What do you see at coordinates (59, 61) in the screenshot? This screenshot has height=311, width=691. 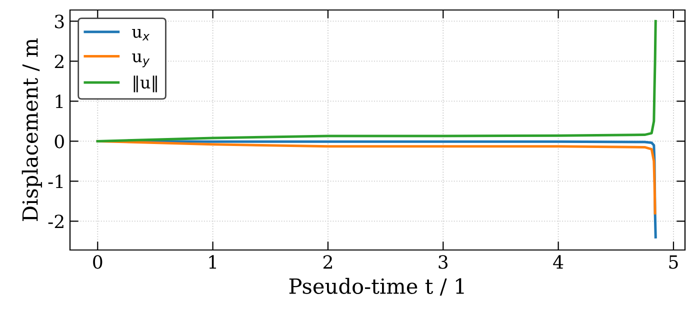 I see `y-tick-label: 2` at bounding box center [59, 61].